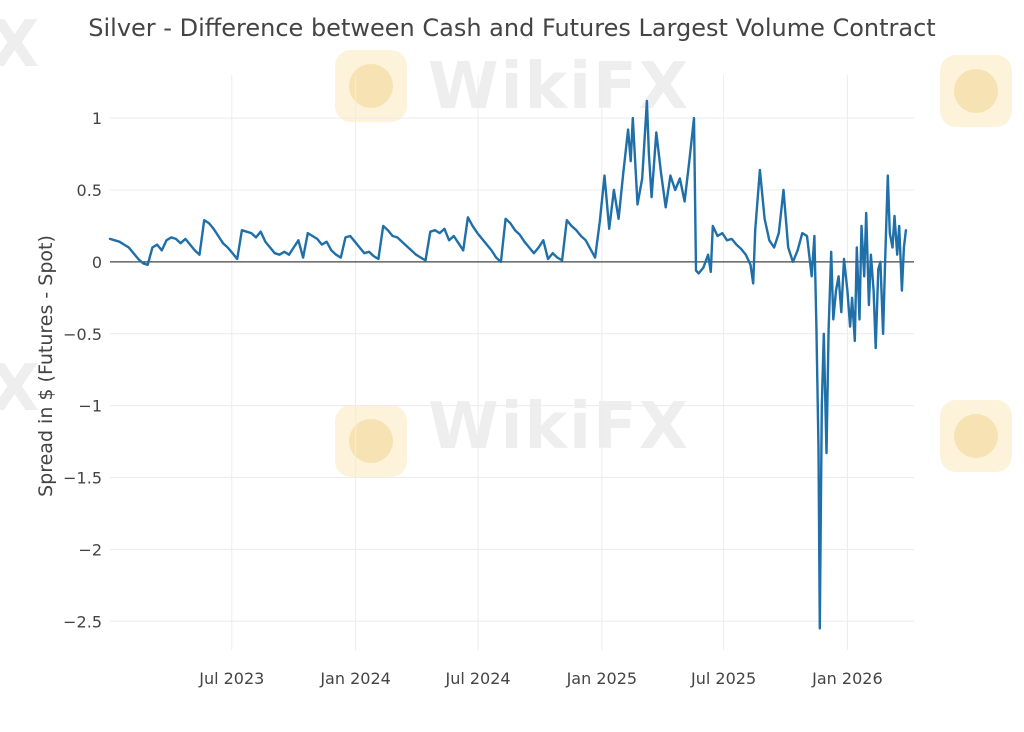 This screenshot has width=1024, height=732. What do you see at coordinates (231, 678) in the screenshot?
I see `x-tick-label: Jul 2023` at bounding box center [231, 678].